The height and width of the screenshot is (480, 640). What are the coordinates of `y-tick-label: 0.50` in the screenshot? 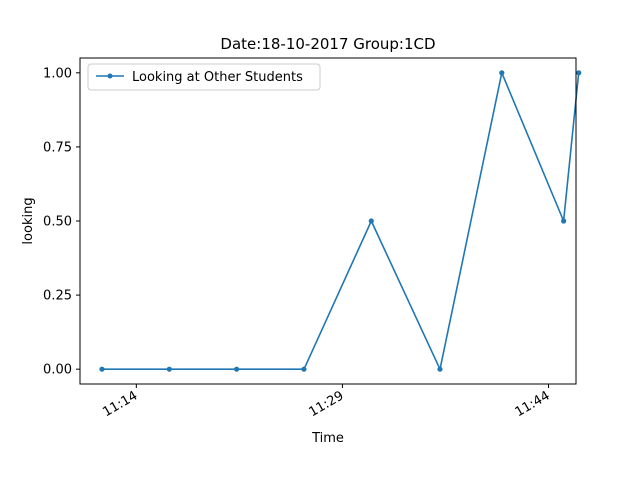 It's located at (57, 222).